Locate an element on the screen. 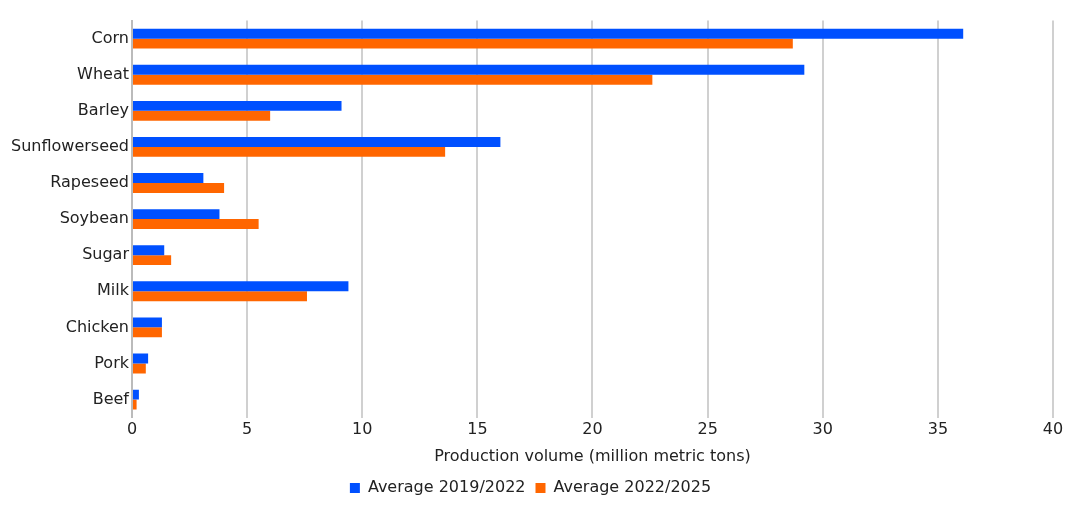 The height and width of the screenshot is (514, 1081). x-tick-label: 10 is located at coordinates (362, 429).